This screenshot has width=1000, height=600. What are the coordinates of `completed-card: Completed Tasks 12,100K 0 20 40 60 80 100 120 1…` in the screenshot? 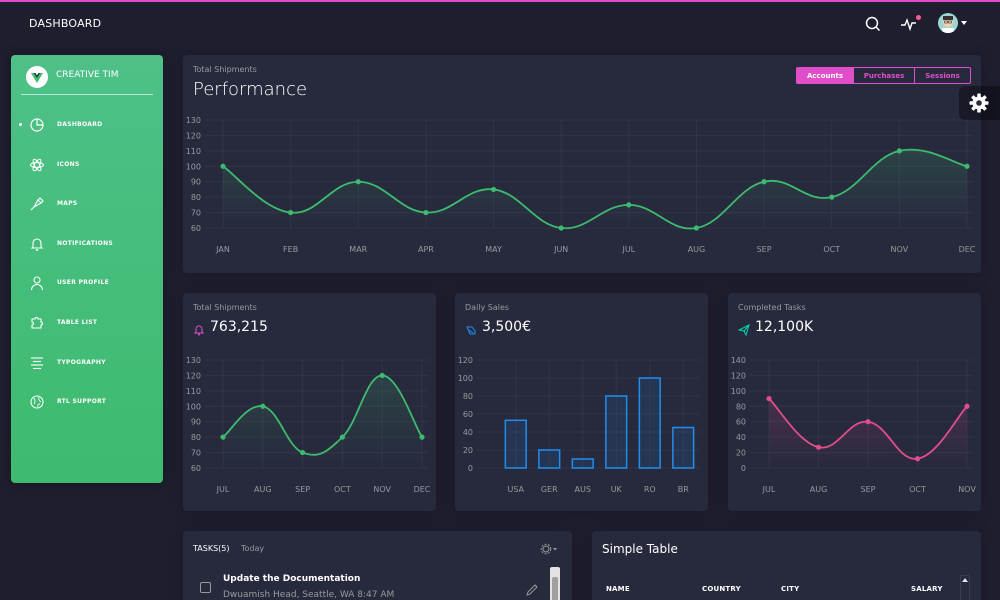 It's located at (854, 402).